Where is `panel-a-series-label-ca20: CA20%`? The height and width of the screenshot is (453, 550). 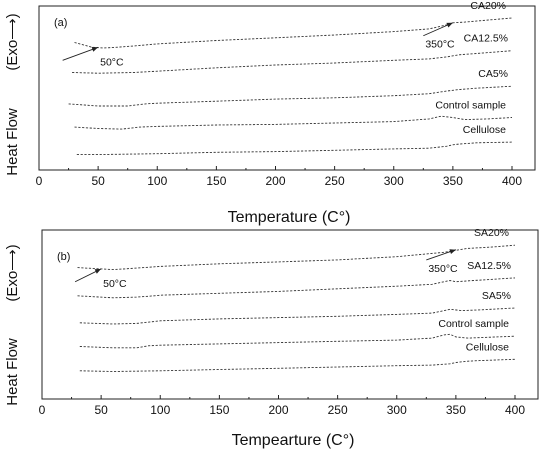
panel-a-series-label-ca20: CA20% is located at coordinates (488, 6).